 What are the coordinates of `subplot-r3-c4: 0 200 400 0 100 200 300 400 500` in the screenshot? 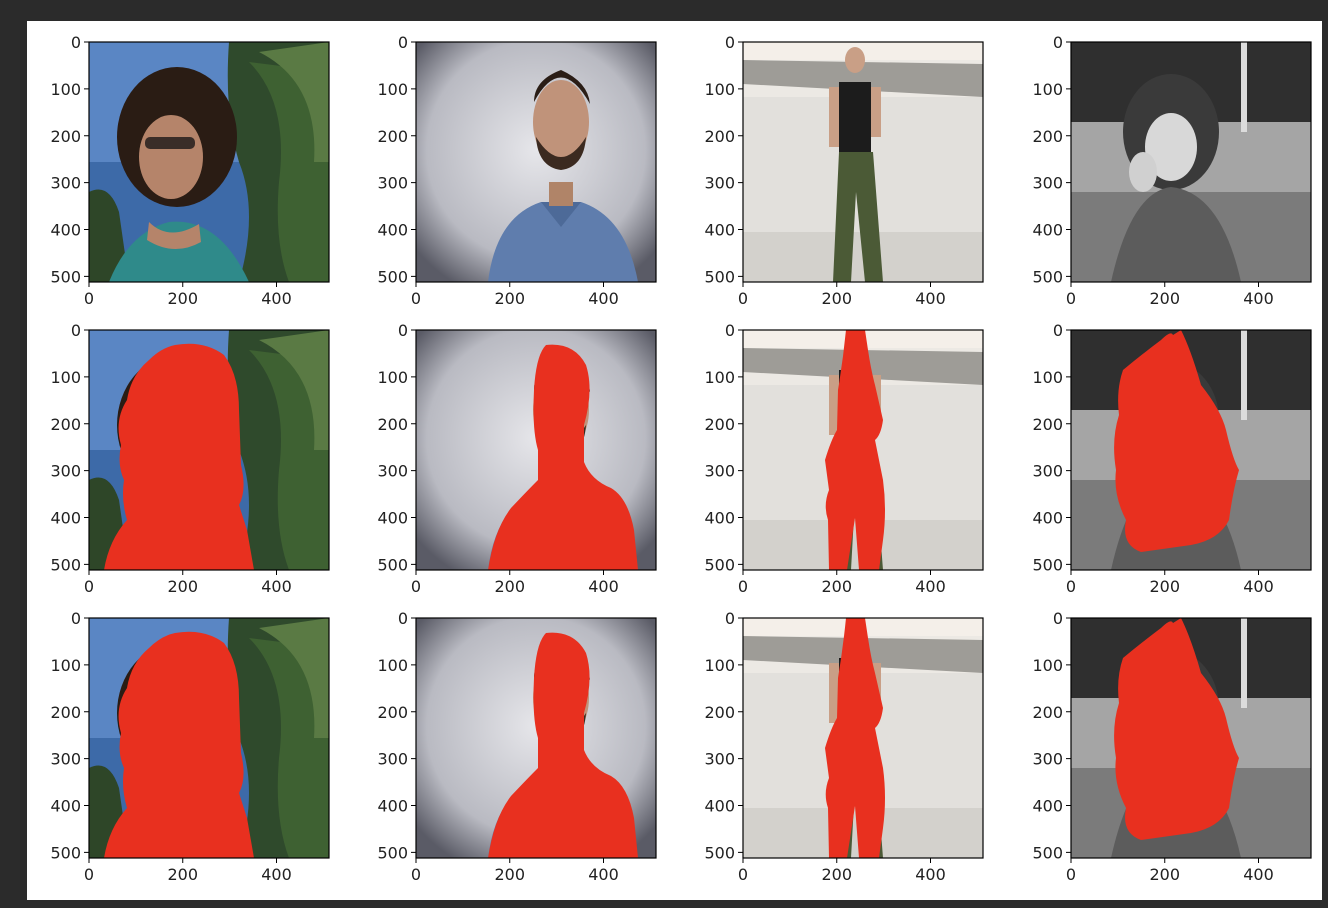 It's located at (1172, 746).